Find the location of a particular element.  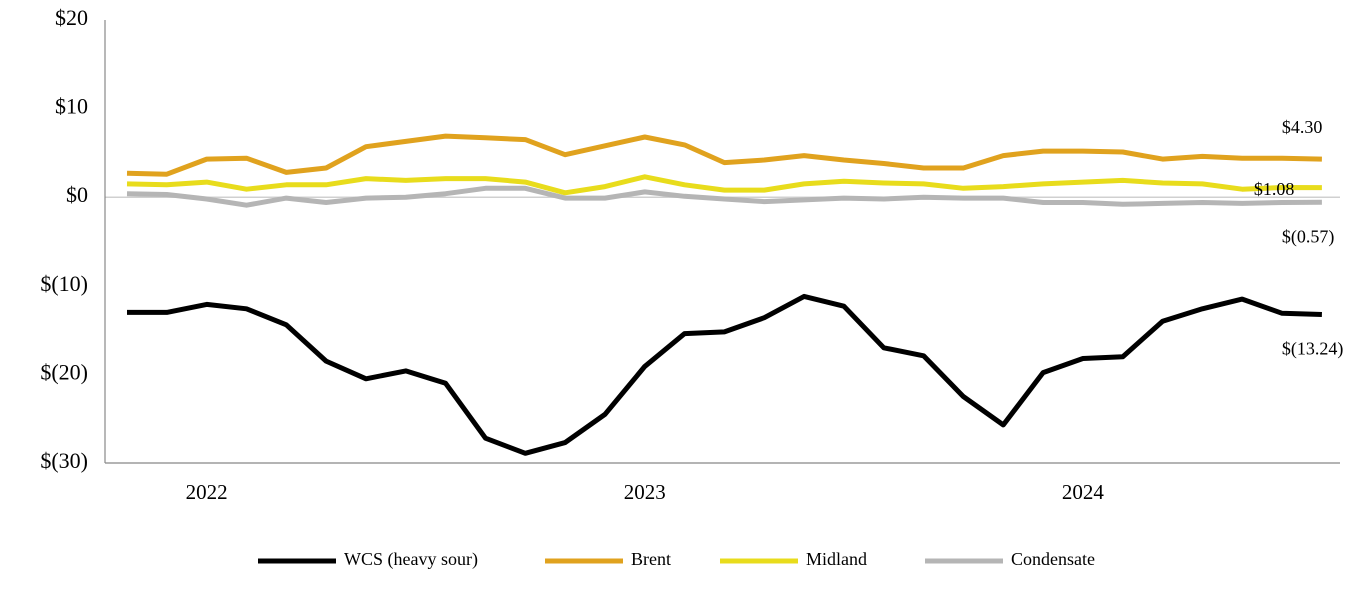

y-tick-label: $(10) is located at coordinates (64, 283).